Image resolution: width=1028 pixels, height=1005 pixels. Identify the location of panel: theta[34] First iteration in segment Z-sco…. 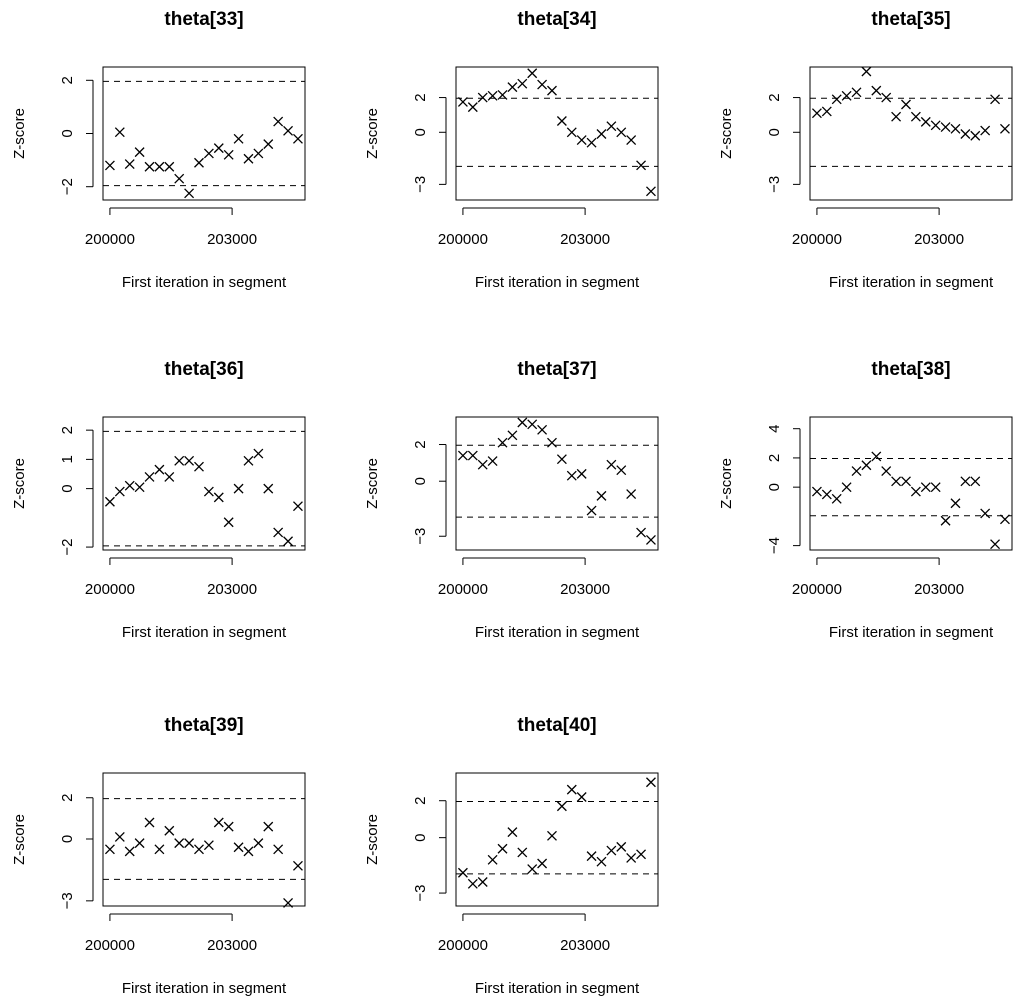
(511, 150).